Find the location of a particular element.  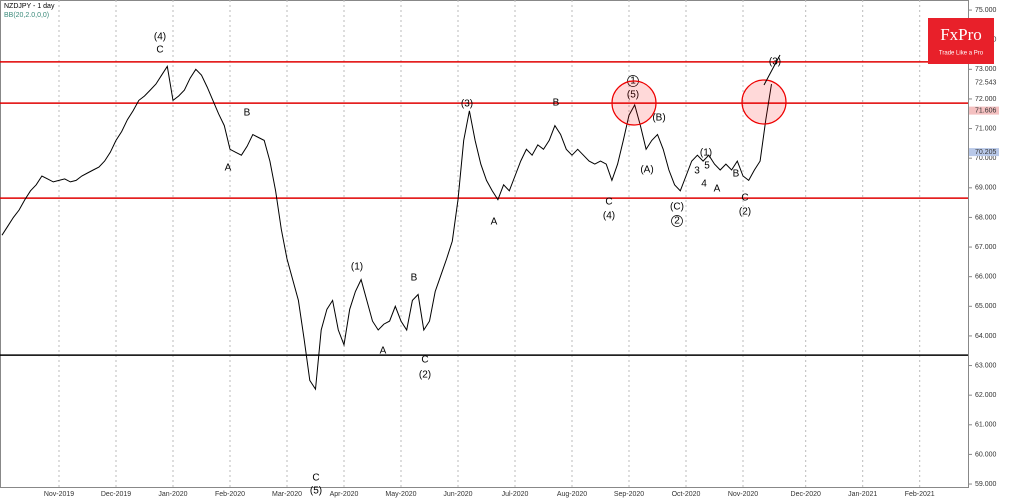

wave-label: (A) is located at coordinates (646, 170).